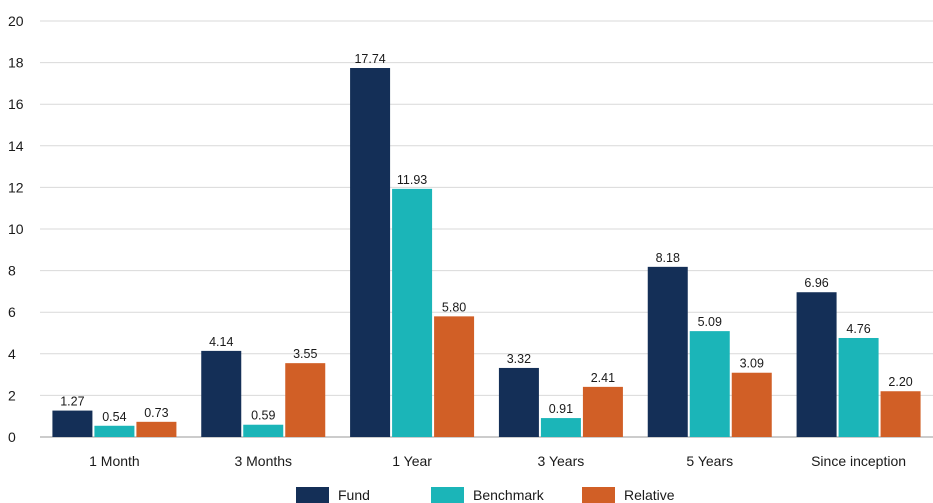 The width and height of the screenshot is (933, 503). Describe the element at coordinates (709, 461) in the screenshot. I see `x-tick-label: 5 Years` at that location.